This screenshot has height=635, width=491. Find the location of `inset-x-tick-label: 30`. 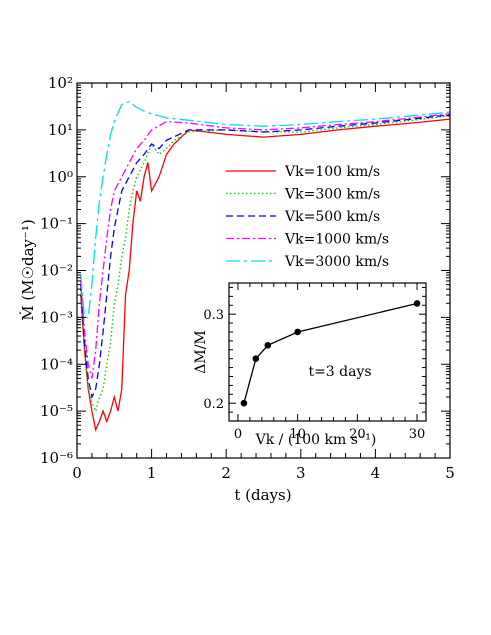

inset-x-tick-label: 30 is located at coordinates (417, 434).